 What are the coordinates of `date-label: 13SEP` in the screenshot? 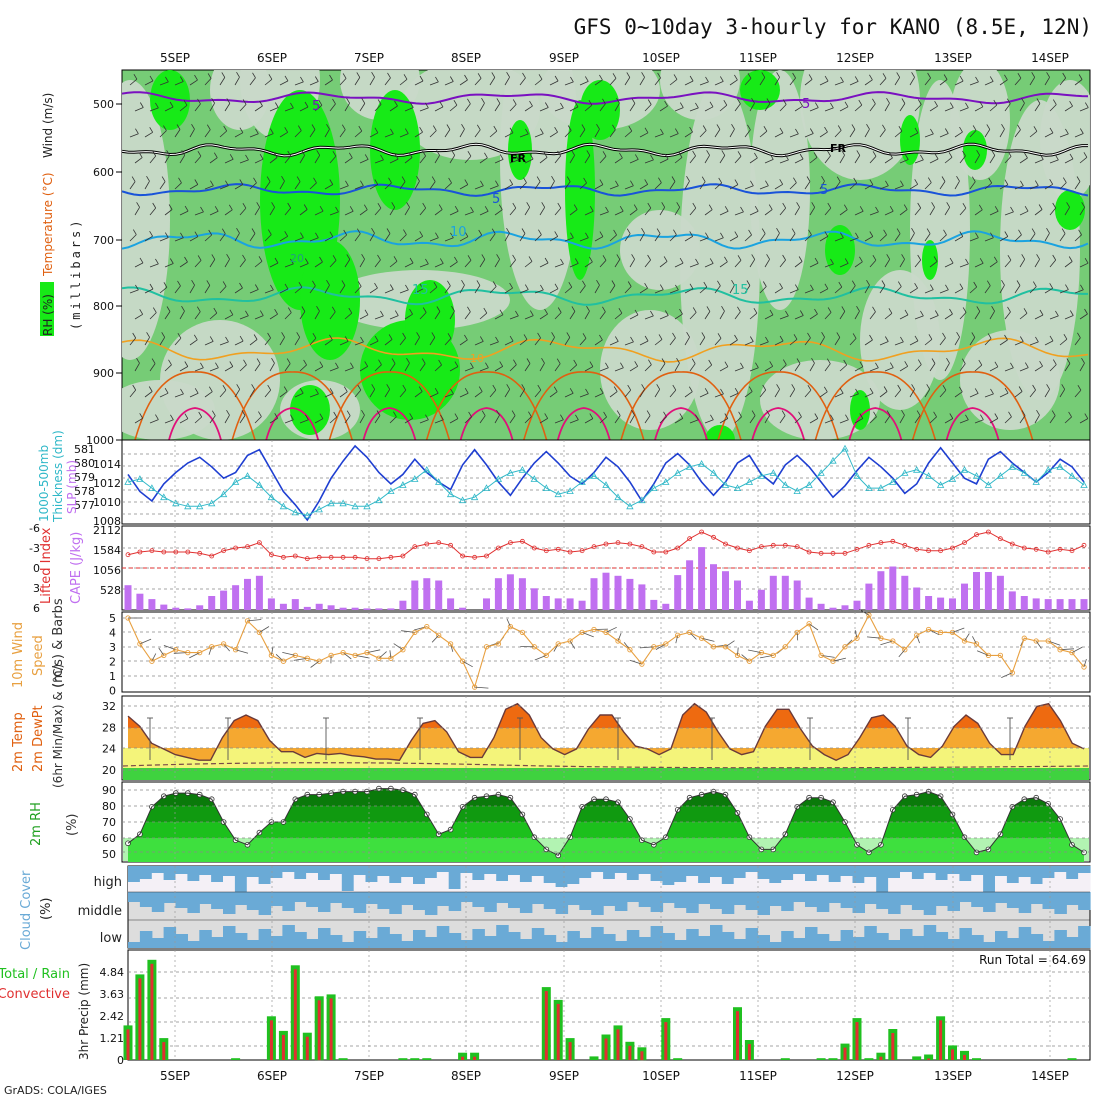 It's located at (953, 58).